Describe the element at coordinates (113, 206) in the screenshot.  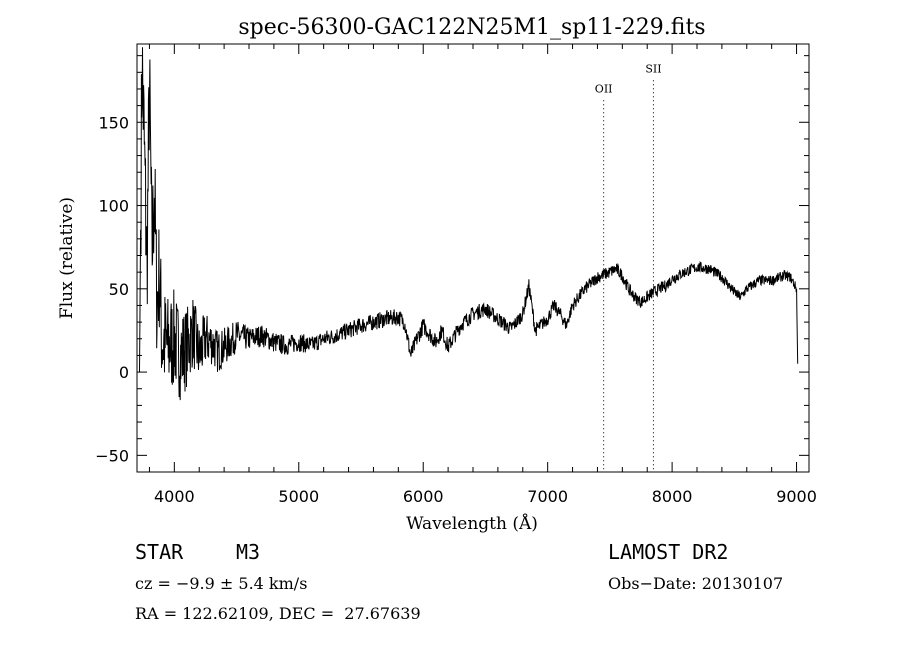
I see `y-tick-label: 100` at that location.